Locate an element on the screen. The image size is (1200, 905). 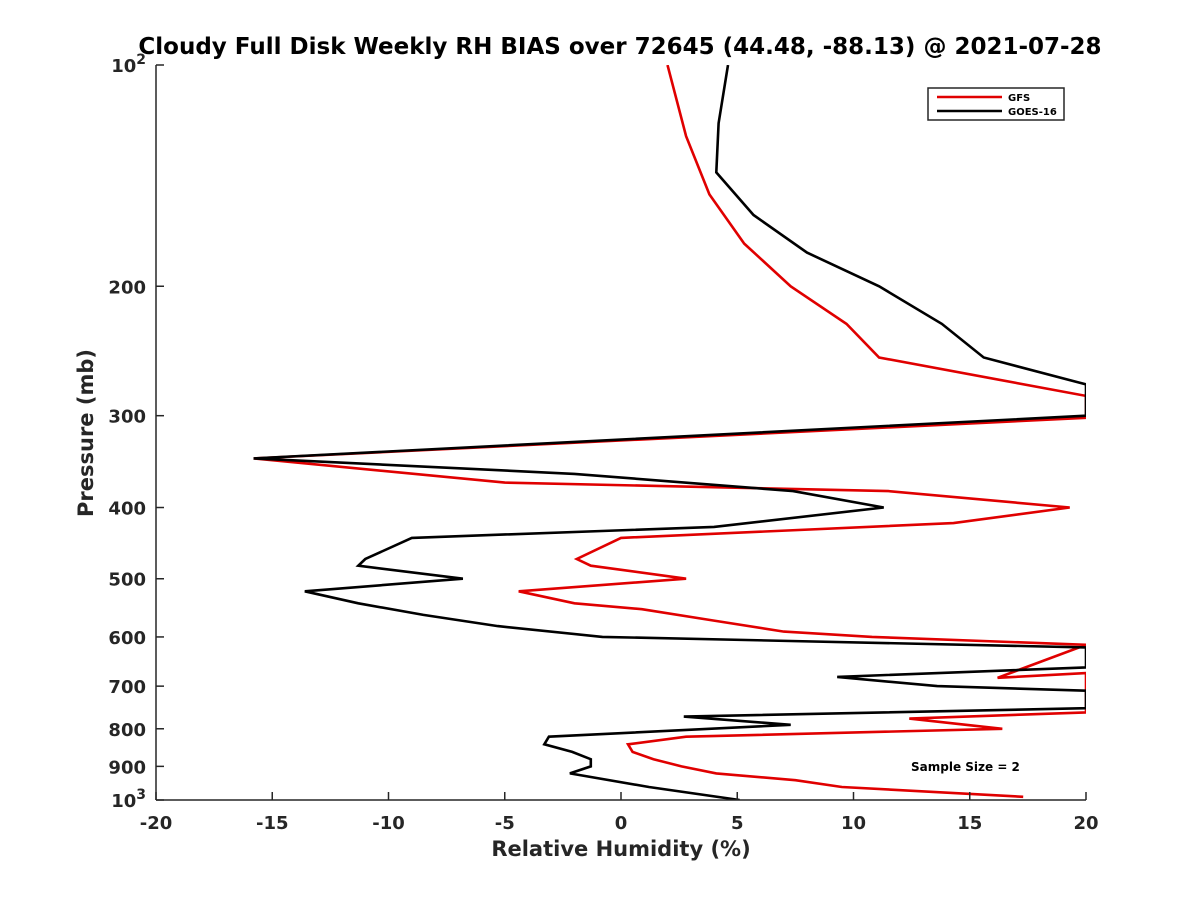
legend: GFS GOES-16 is located at coordinates (996, 104).